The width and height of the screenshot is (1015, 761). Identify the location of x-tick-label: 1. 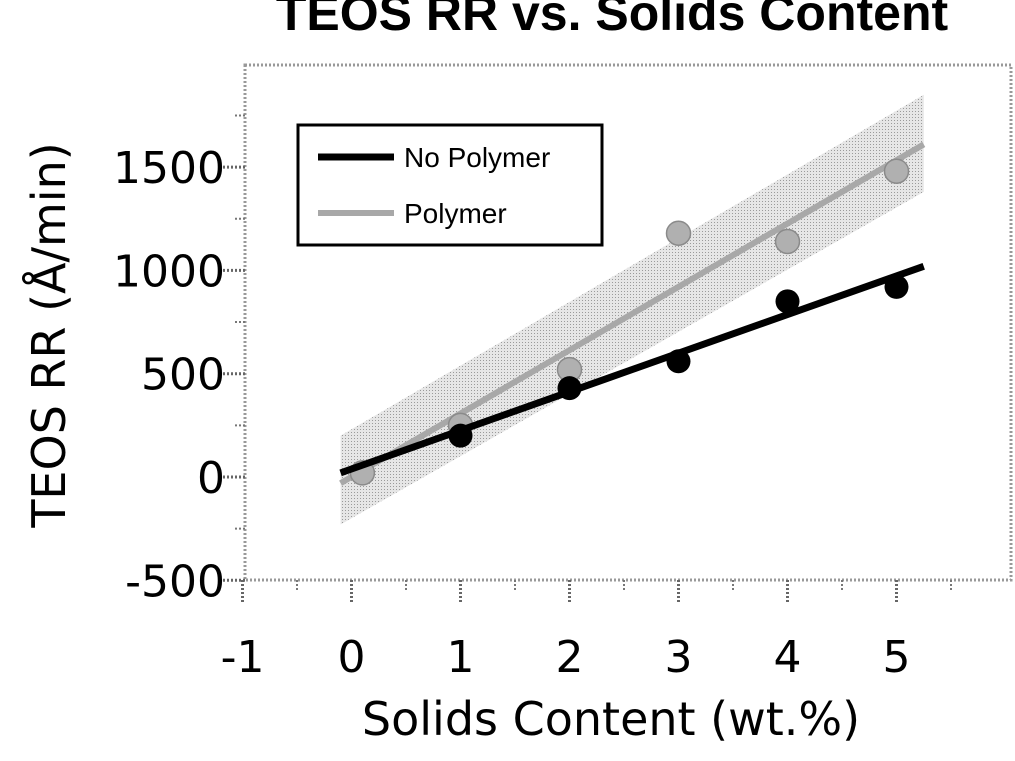
(461, 657).